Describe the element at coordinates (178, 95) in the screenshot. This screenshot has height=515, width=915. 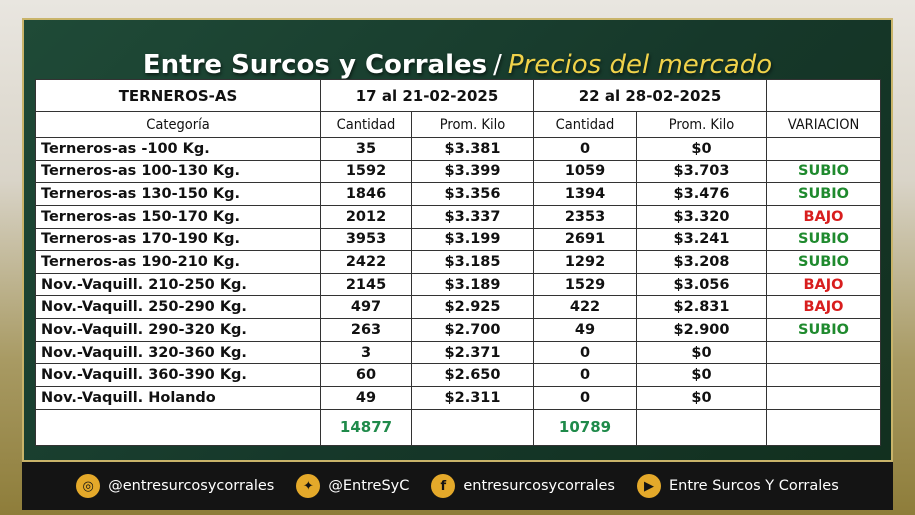
I see `section-header: TERNEROS-AS` at that location.